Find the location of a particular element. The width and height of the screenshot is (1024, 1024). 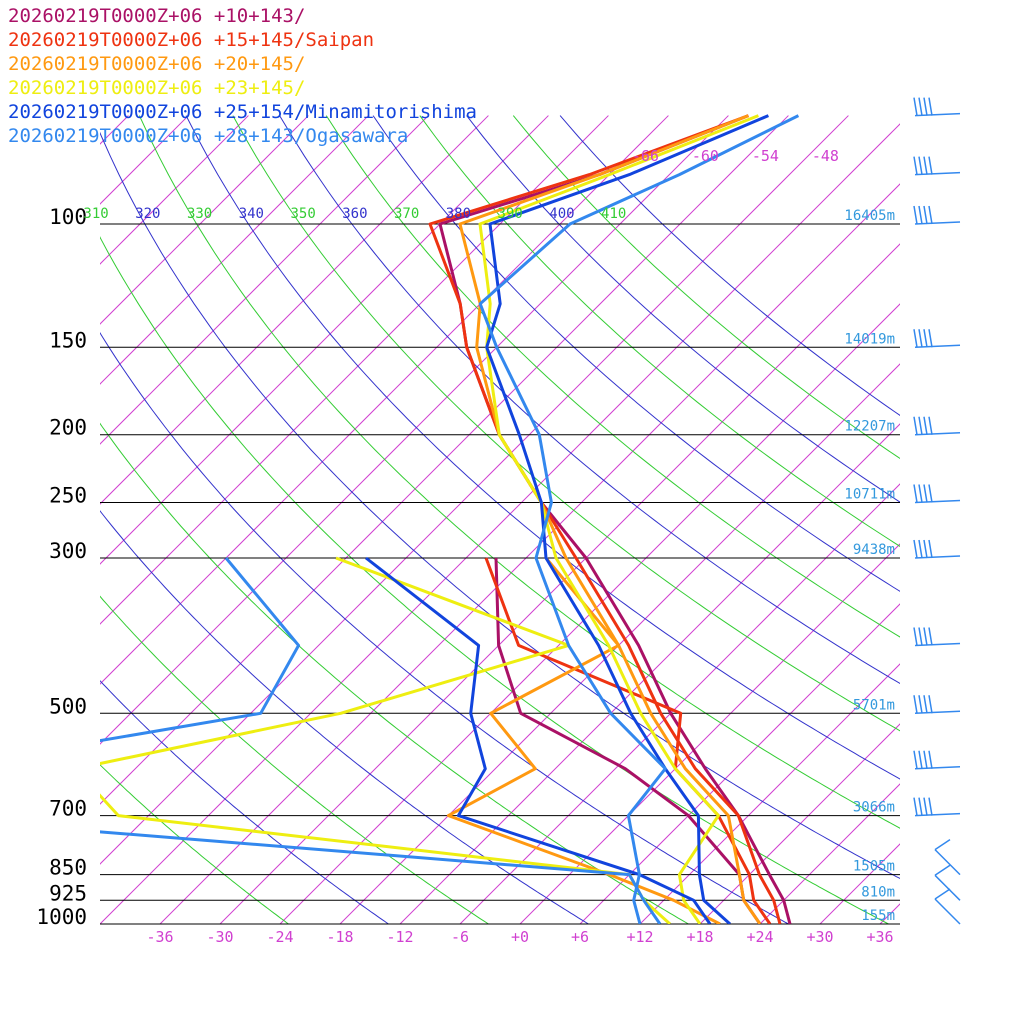

temperature-tick-label: -12 is located at coordinates (399, 937).